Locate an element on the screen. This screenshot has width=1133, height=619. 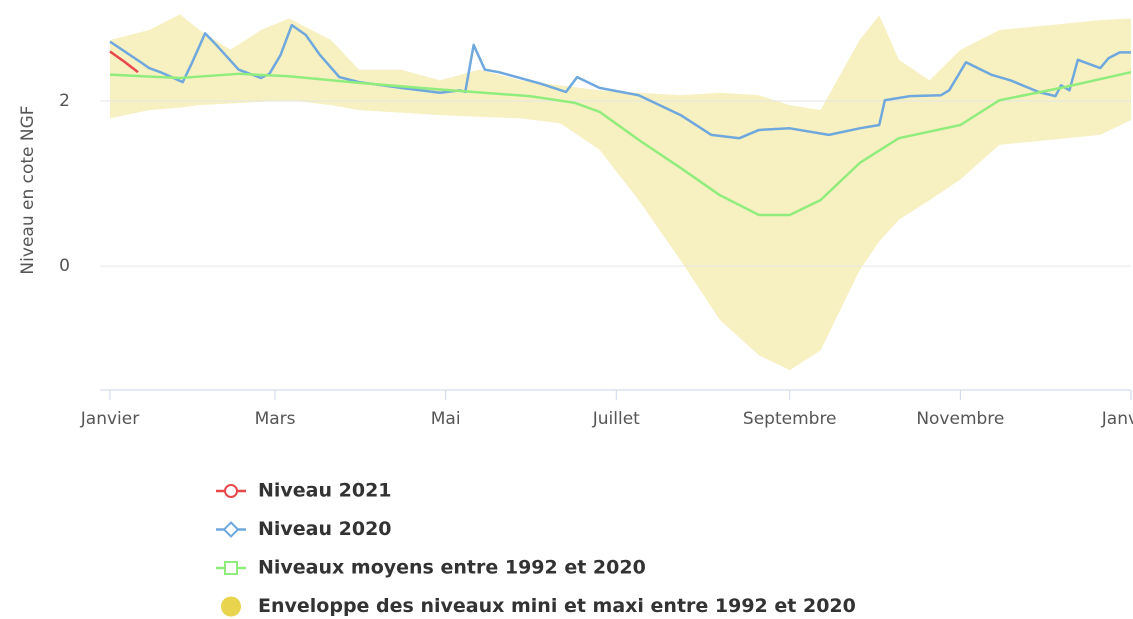
x-tick-label: Mars is located at coordinates (275, 419).